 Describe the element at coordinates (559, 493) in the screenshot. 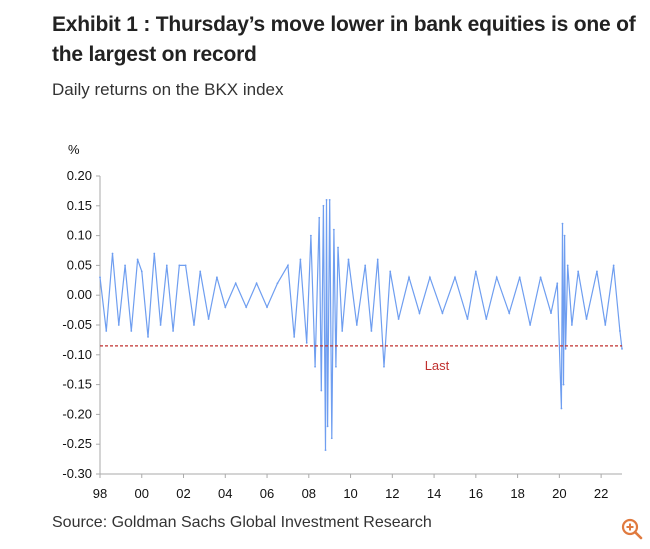

I see `x-tick-label: 20` at that location.